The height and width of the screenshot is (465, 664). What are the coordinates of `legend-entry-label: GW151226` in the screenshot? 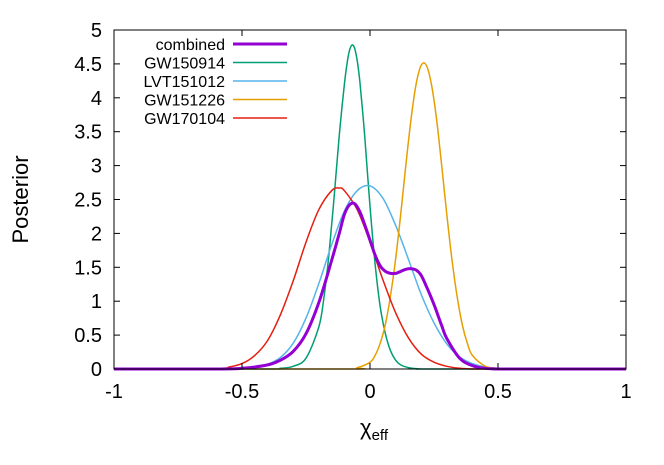 It's located at (184, 101).